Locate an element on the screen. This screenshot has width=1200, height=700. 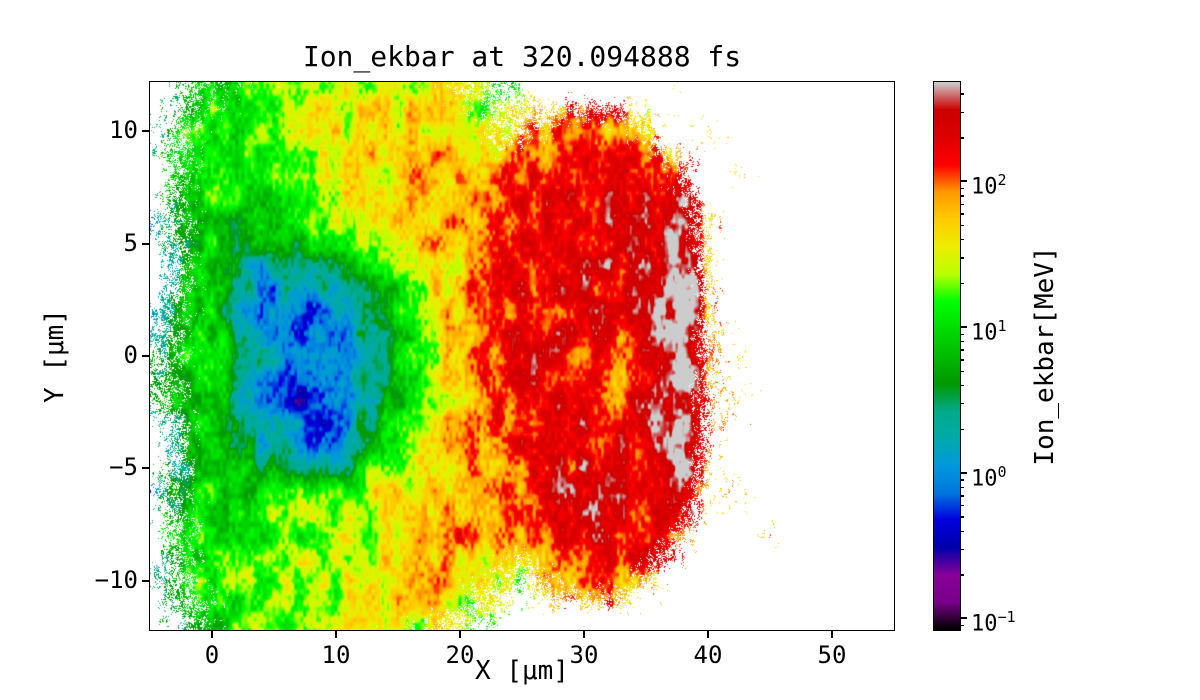
y-tick-label: −10 is located at coordinates (116, 579).